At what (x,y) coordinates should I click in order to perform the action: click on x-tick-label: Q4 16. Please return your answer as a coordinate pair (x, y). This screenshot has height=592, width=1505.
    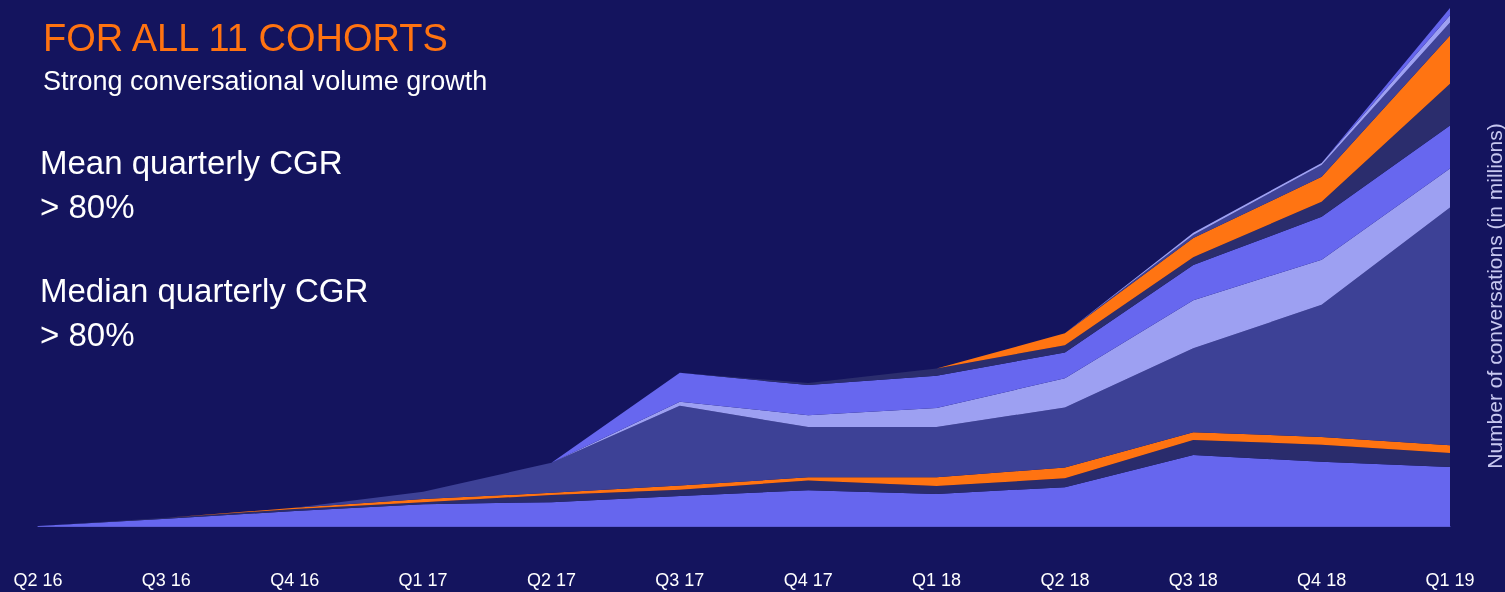
    Looking at the image, I should click on (295, 580).